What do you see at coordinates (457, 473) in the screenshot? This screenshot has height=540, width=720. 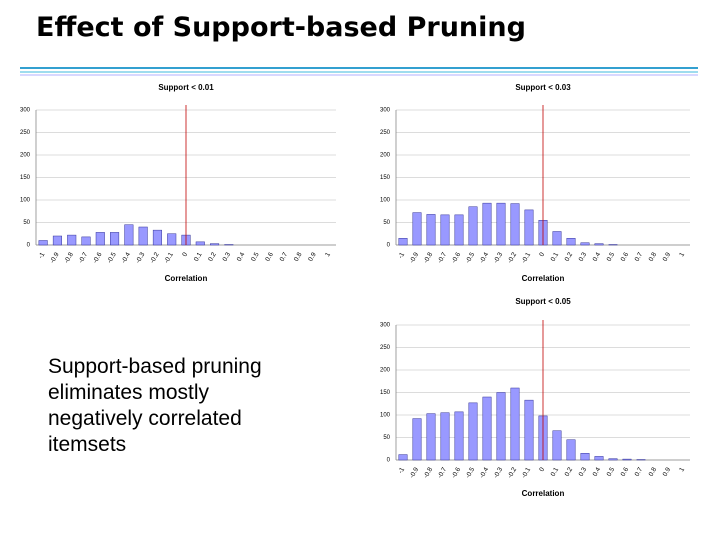 I see `x-tick-label: -0.6` at bounding box center [457, 473].